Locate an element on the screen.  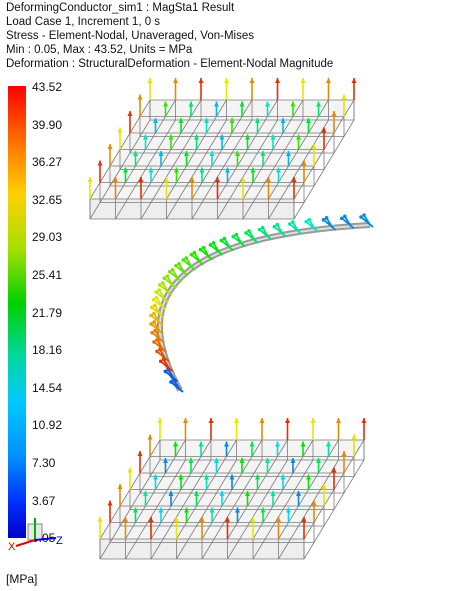
legend-tick-label: 43.52 is located at coordinates (47, 87).